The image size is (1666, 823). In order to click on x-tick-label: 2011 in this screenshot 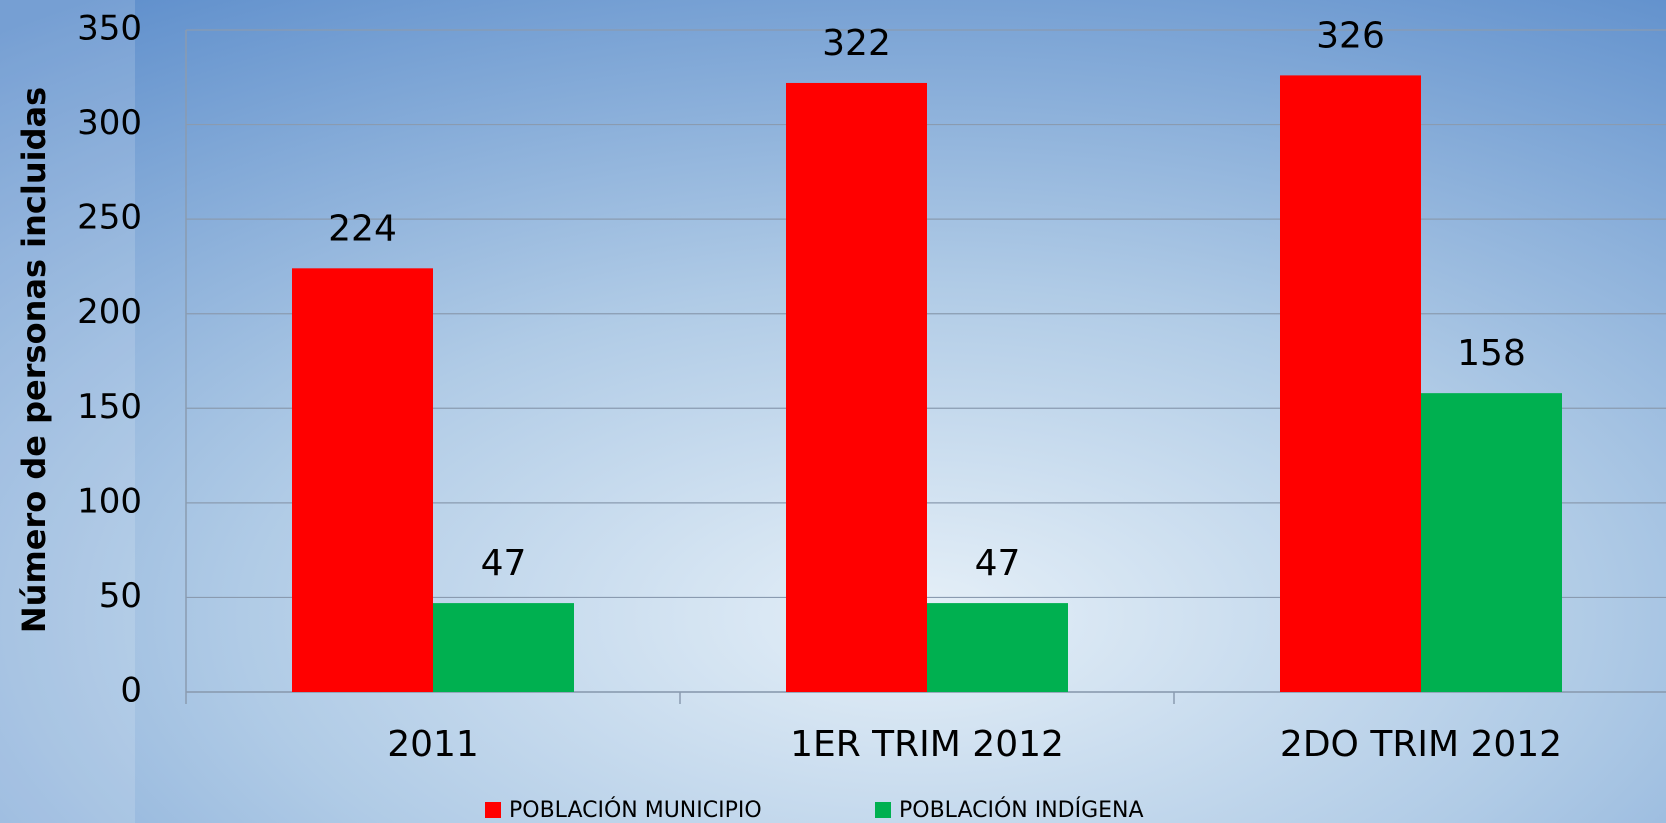, I will do `click(433, 744)`.